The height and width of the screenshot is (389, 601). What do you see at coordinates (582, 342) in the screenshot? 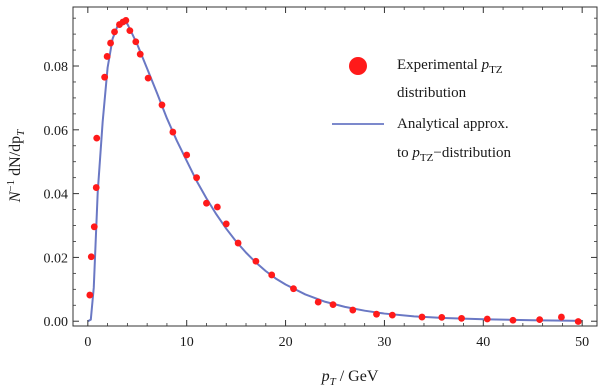
I see `x-tick-label: 50` at bounding box center [582, 342].